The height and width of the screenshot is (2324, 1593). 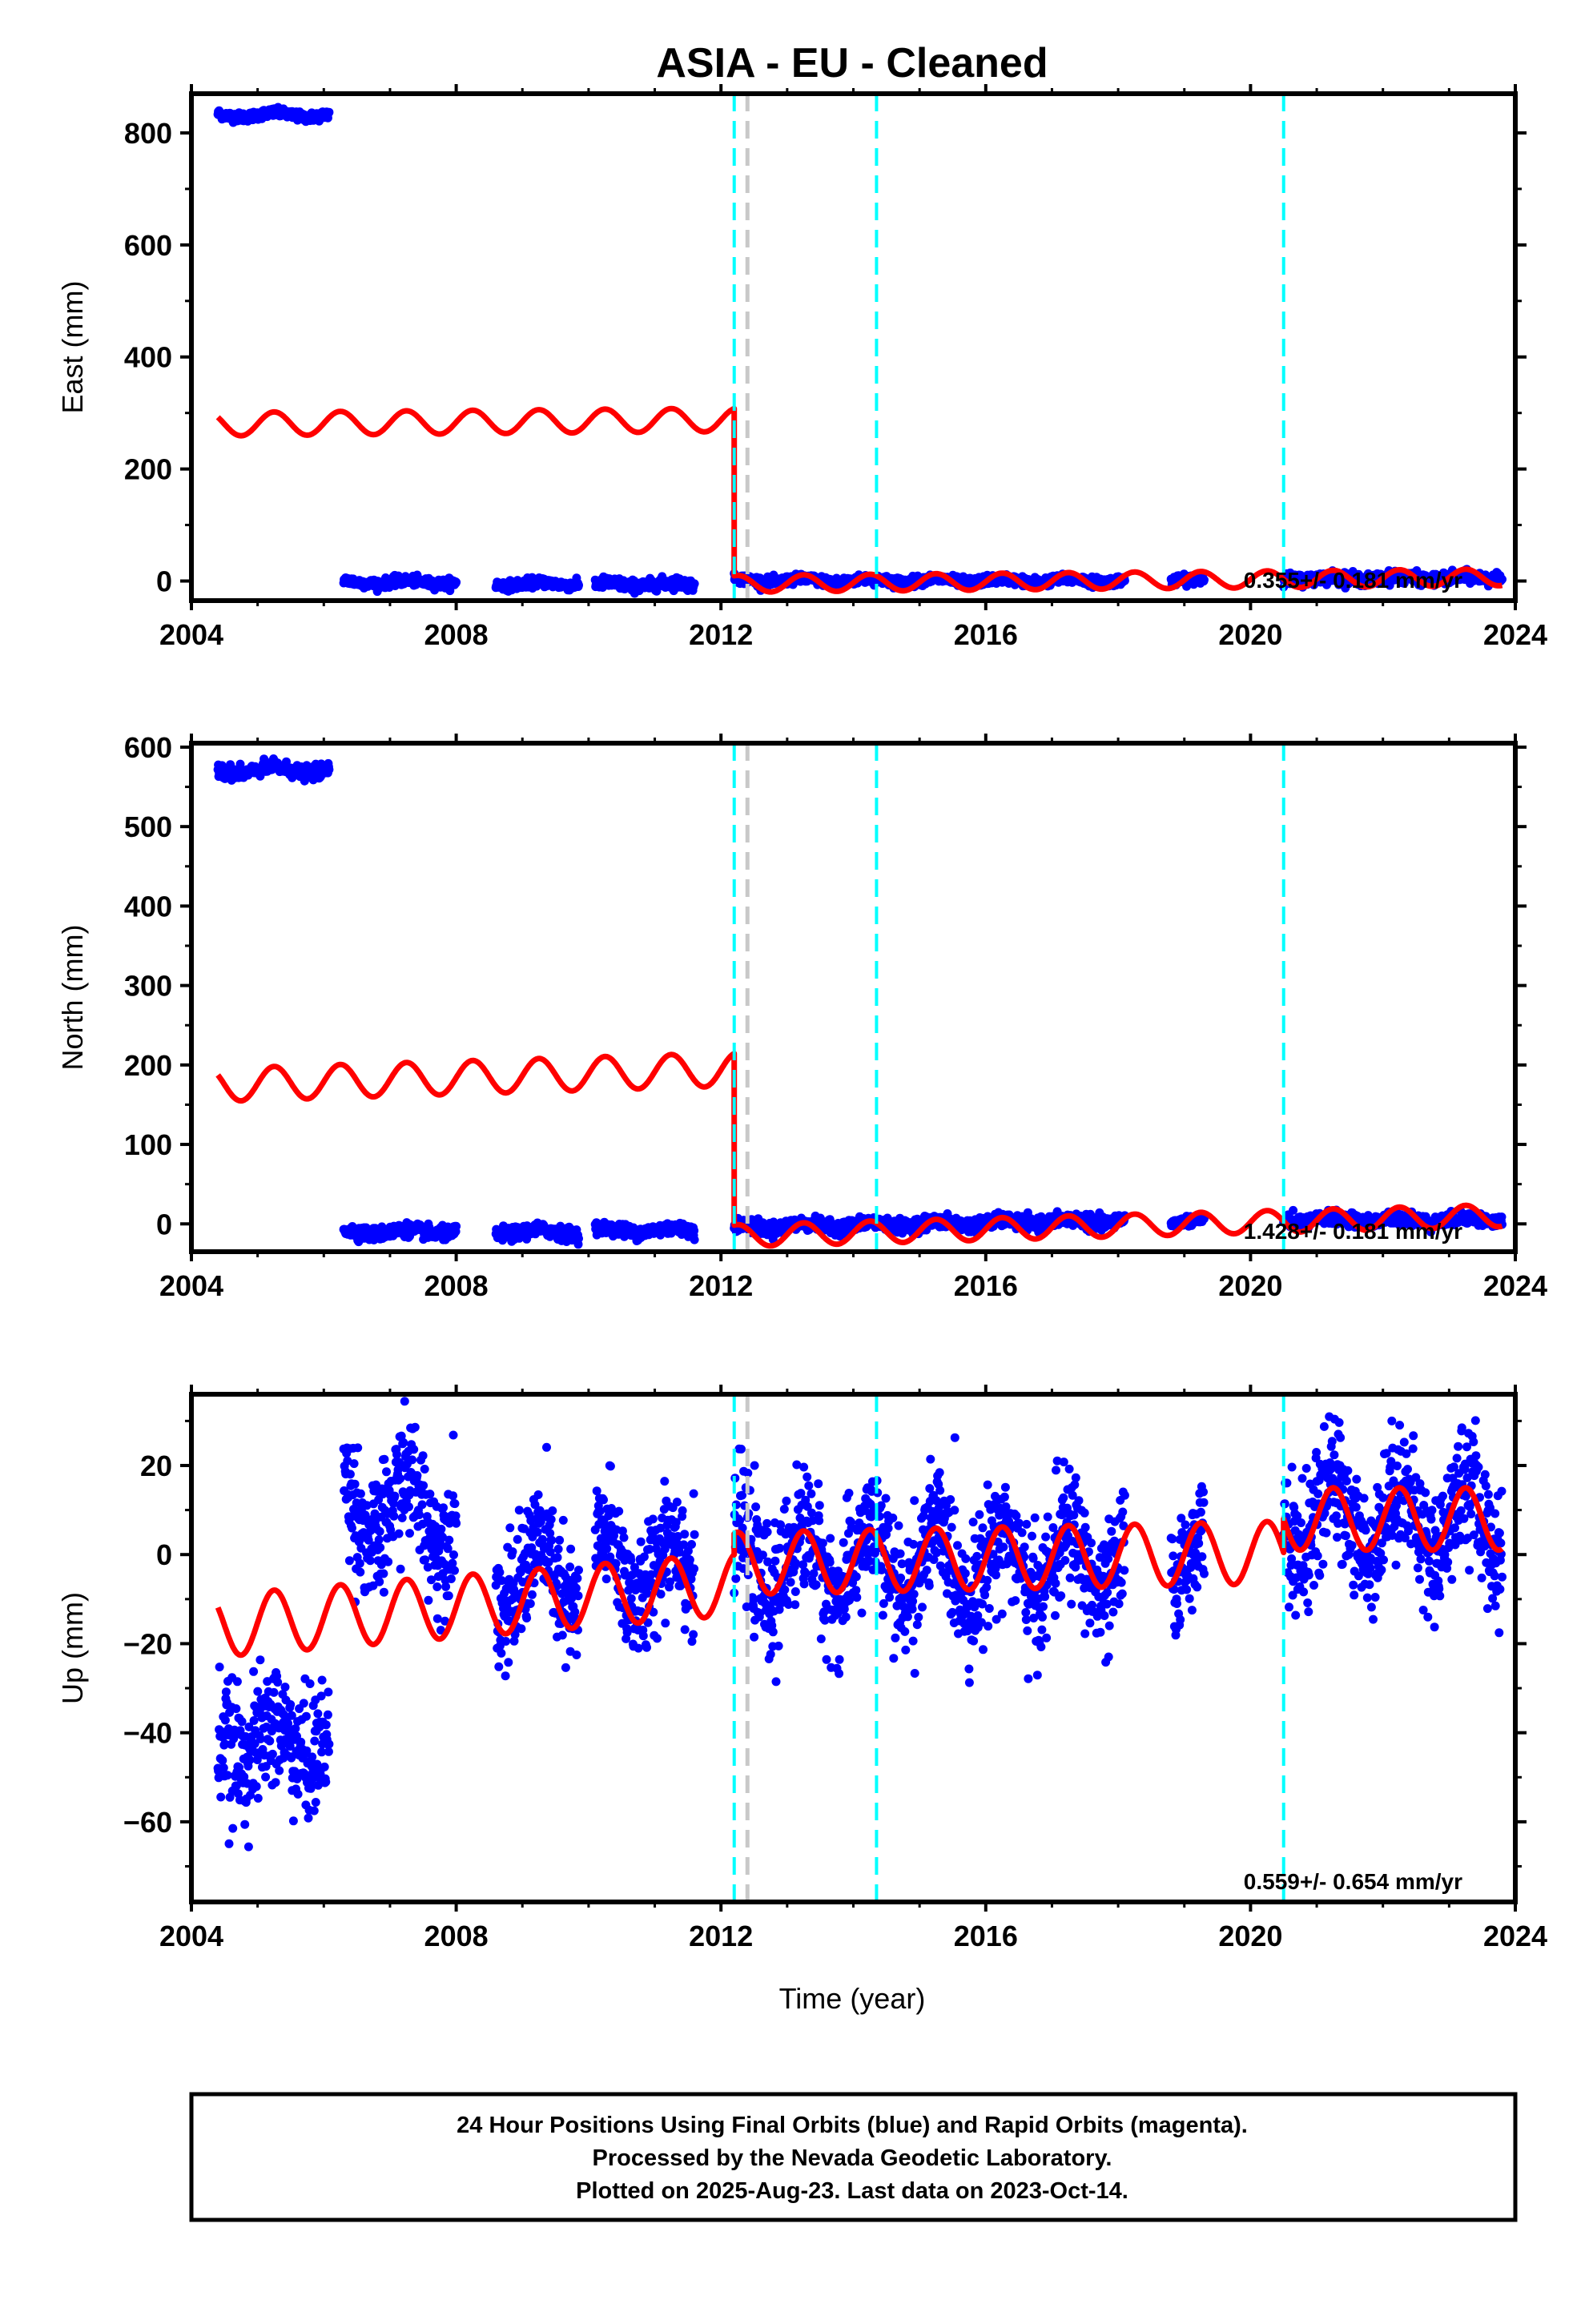 I want to click on east-x-tick-label: 2004, so click(x=191, y=634).